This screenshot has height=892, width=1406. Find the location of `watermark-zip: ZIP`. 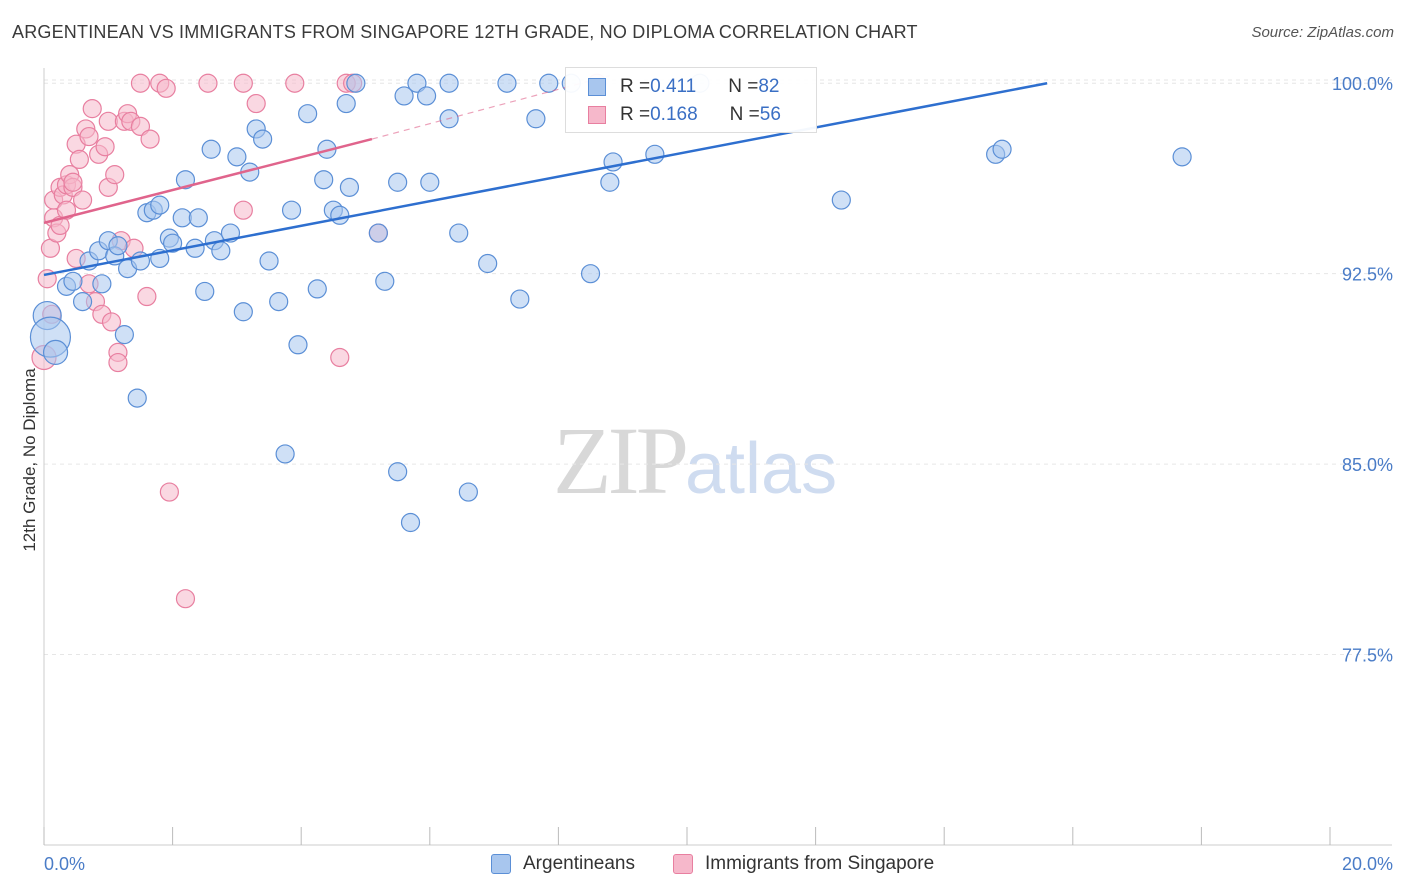

watermark-zip: ZIP is located at coordinates (621, 460).